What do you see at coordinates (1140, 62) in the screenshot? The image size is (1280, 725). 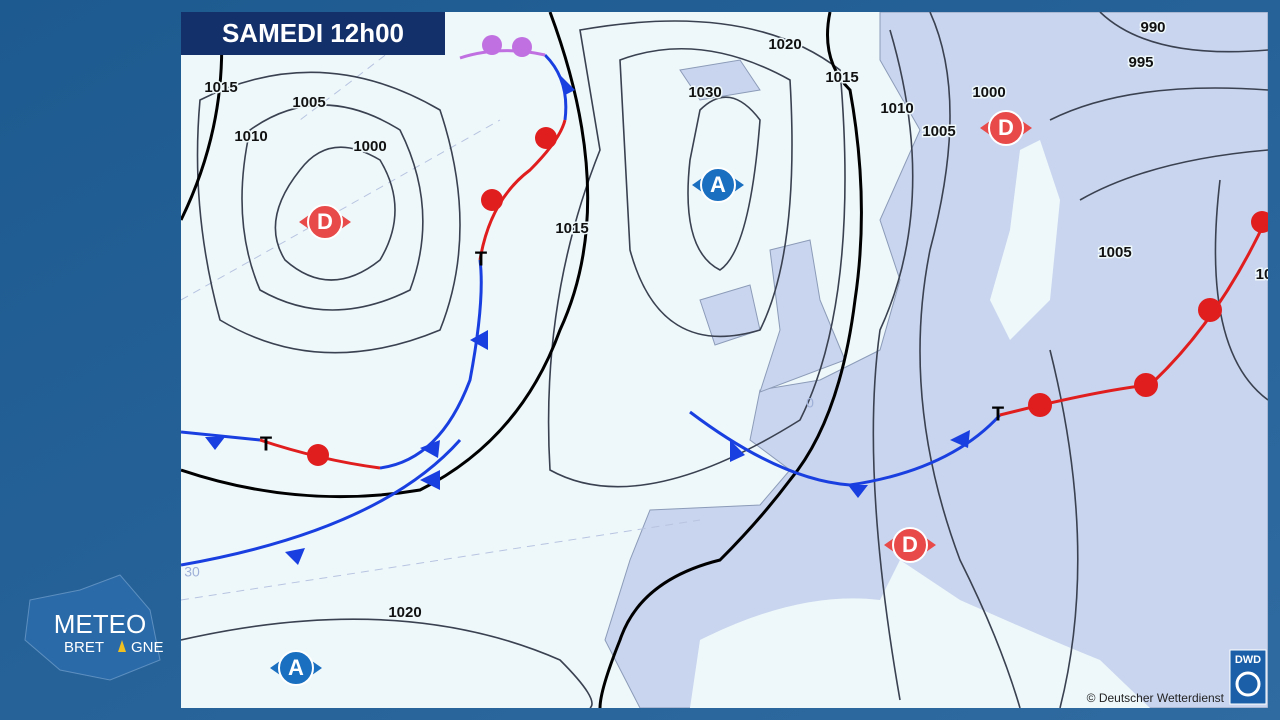 I see `isobar-label: 995` at bounding box center [1140, 62].